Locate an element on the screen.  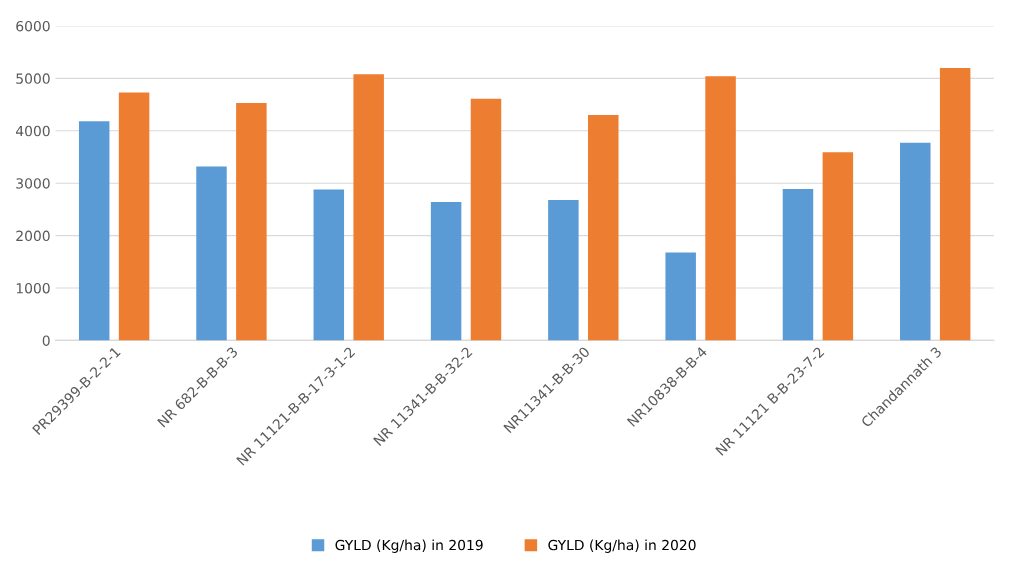
y-tick-label: 5000 is located at coordinates (33, 78).